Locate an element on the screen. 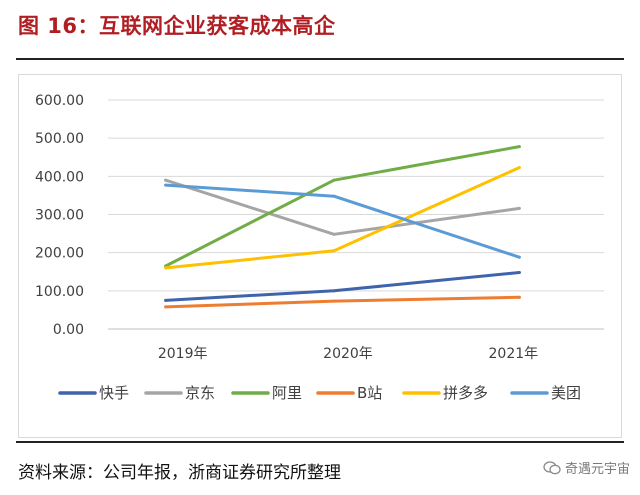 The height and width of the screenshot is (495, 640). x-tick-label: 2019年 is located at coordinates (183, 354).